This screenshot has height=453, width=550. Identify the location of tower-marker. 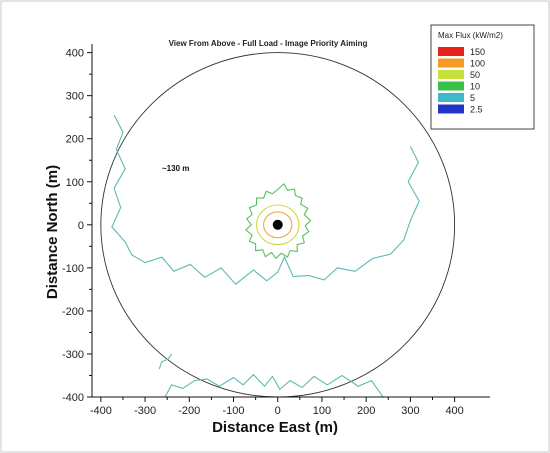
(277, 224).